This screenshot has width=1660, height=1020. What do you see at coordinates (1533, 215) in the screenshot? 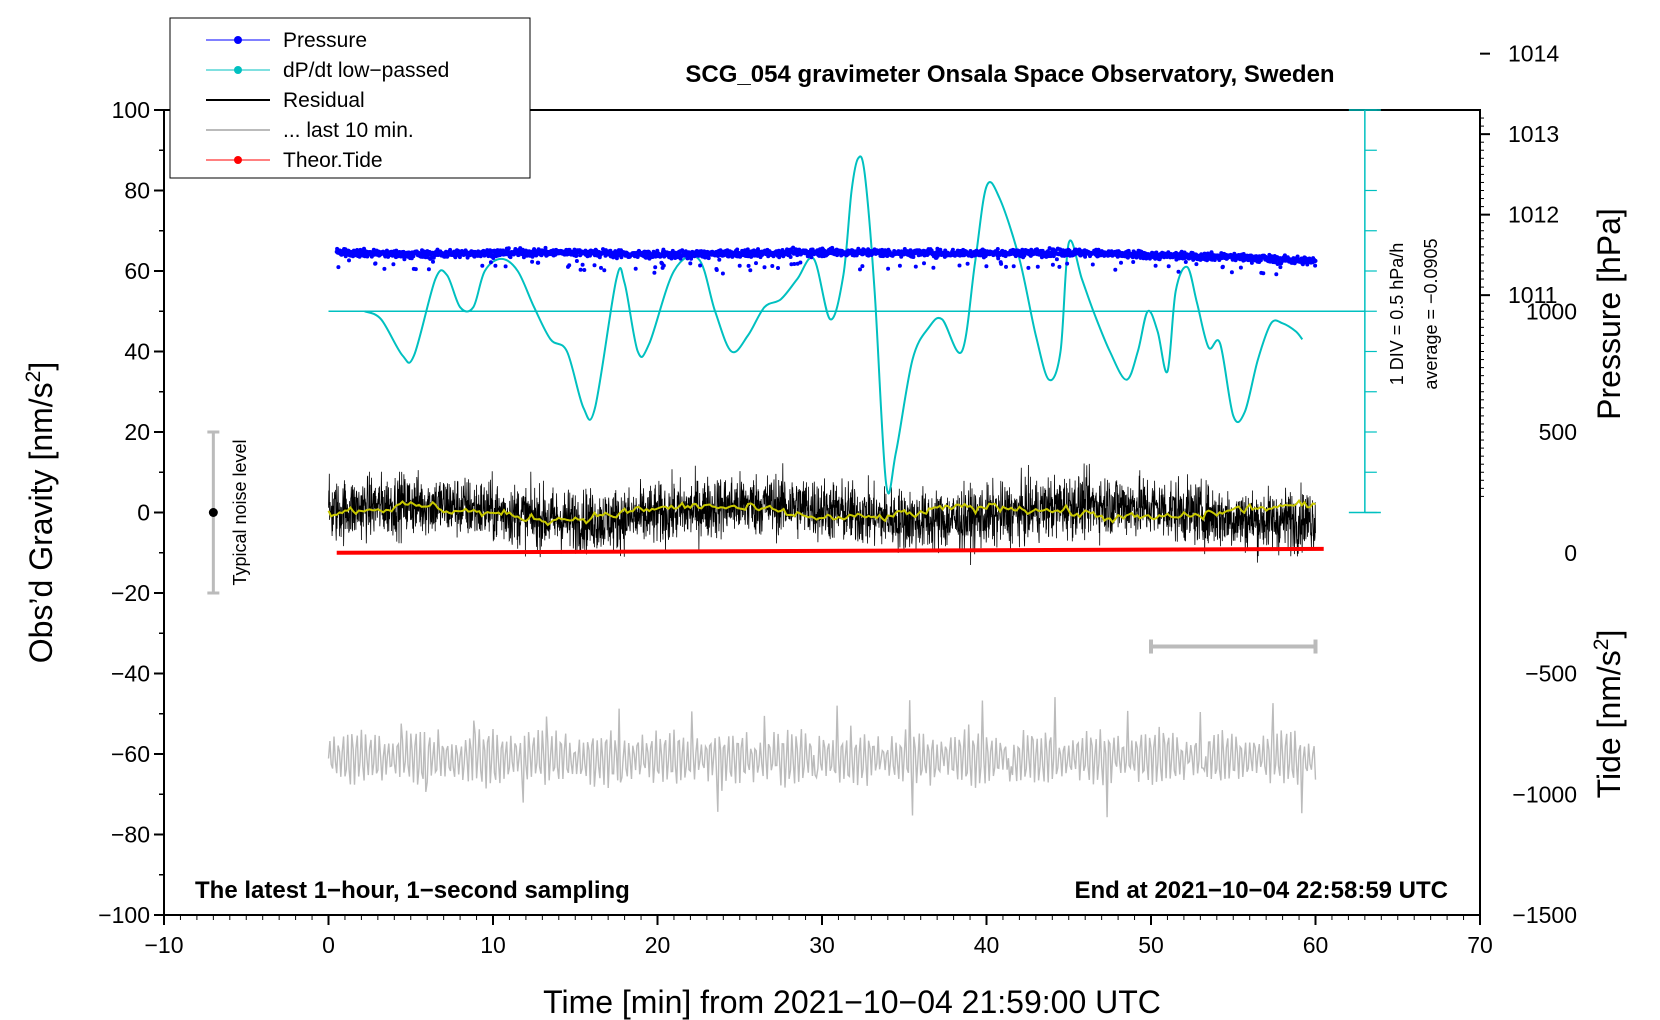
I see `pressure-tick-label: 1012` at bounding box center [1533, 215].